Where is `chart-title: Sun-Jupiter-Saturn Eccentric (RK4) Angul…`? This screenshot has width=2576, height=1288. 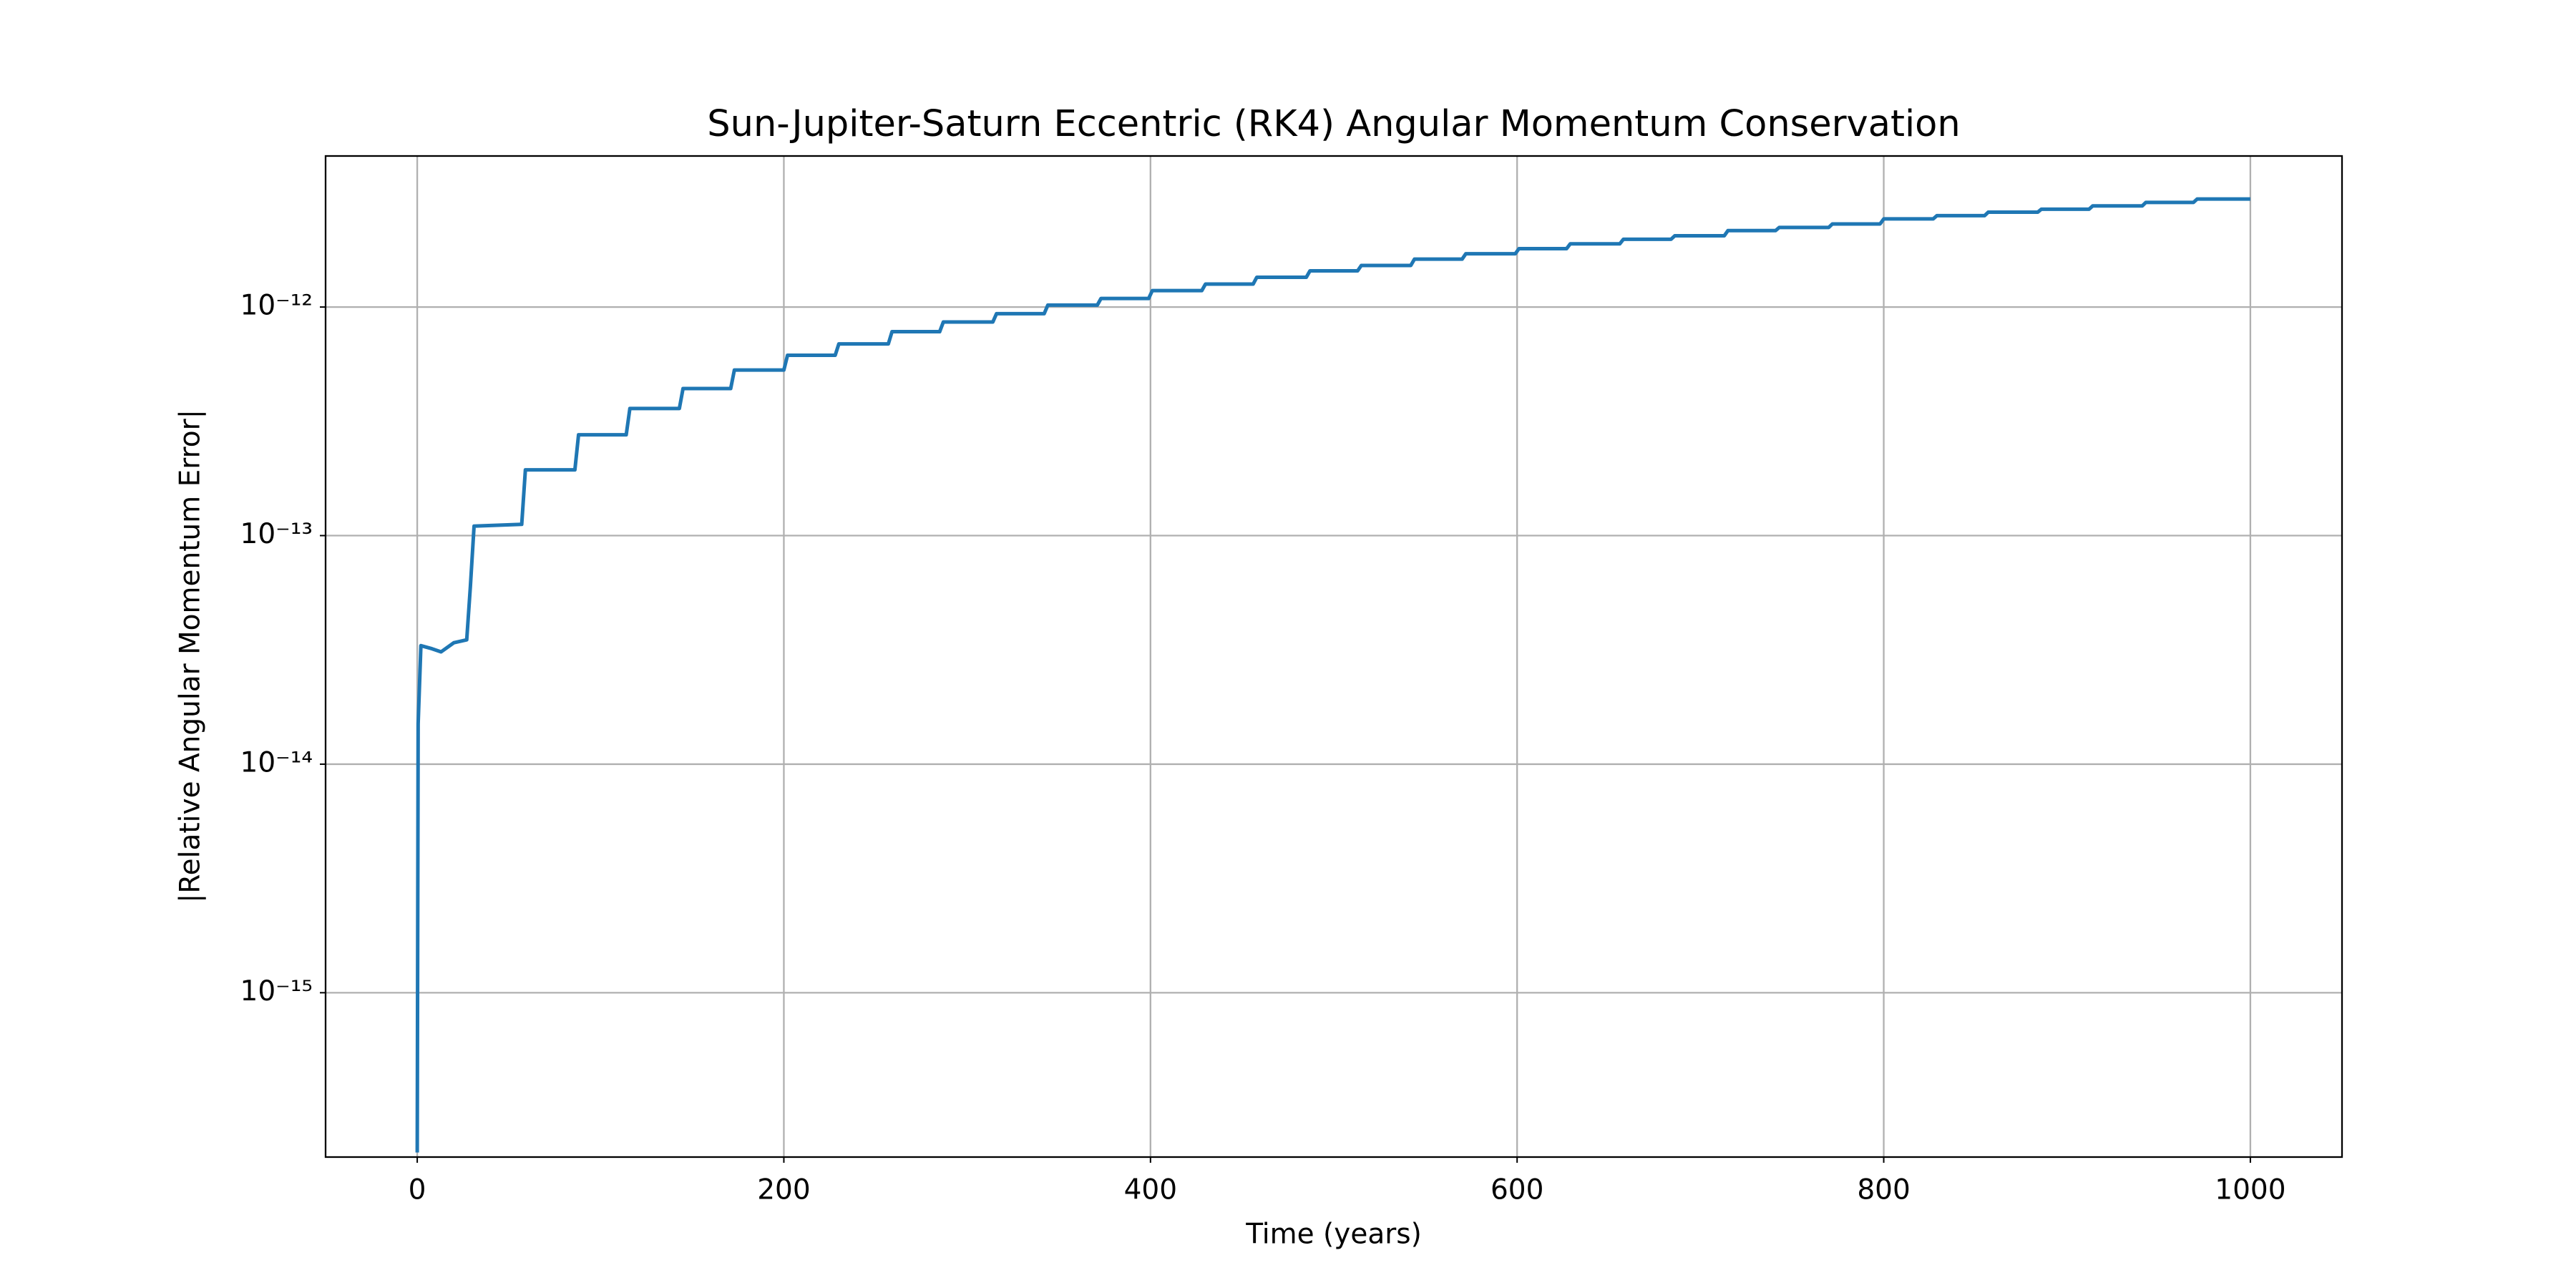
chart-title: Sun-Jupiter-Saturn Eccentric (RK4) Angul… is located at coordinates (1333, 124).